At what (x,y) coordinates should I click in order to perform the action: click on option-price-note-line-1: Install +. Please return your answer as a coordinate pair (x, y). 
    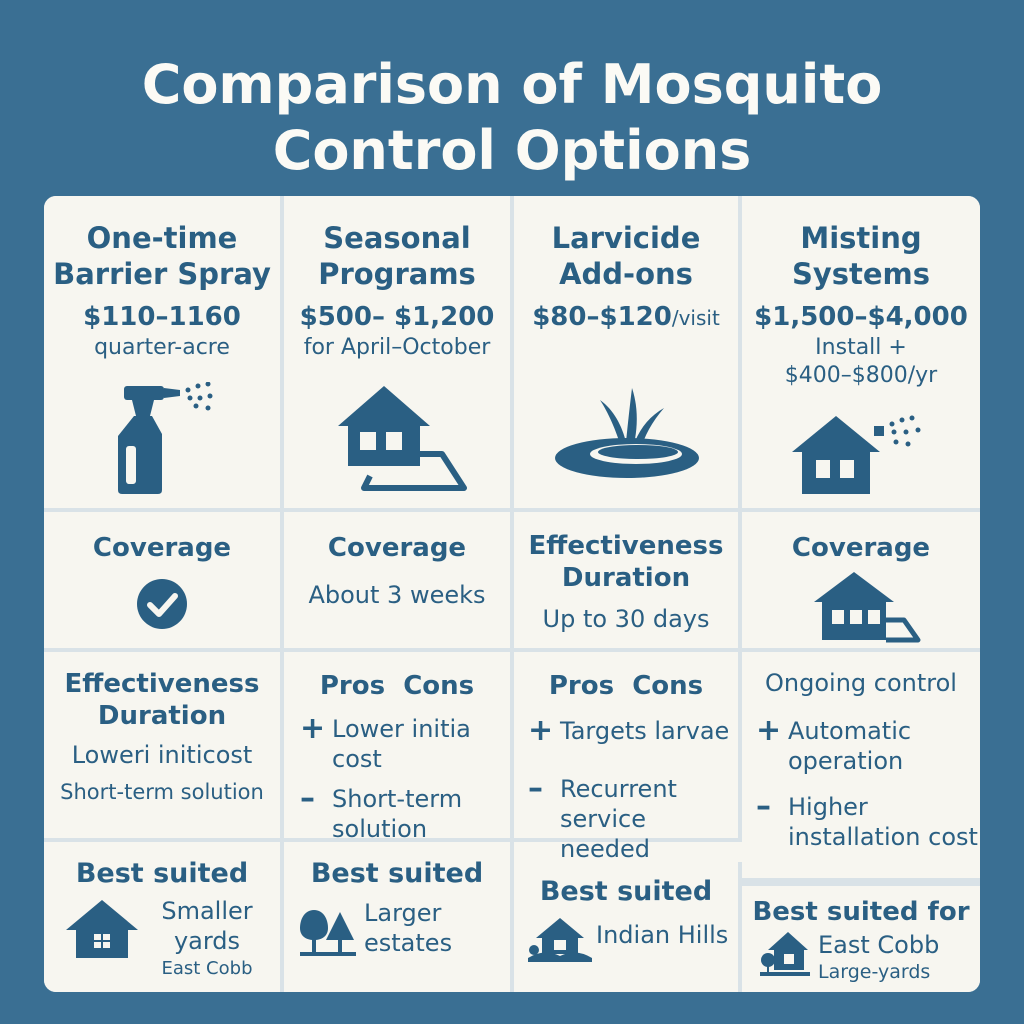
    Looking at the image, I should click on (861, 347).